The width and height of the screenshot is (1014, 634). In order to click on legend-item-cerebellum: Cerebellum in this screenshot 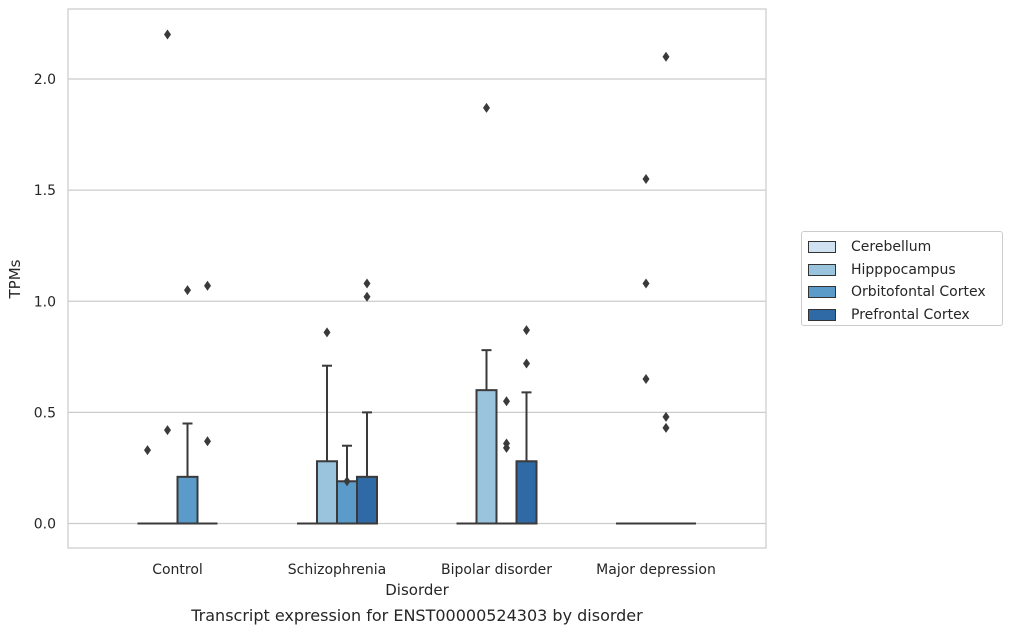, I will do `click(905, 247)`.